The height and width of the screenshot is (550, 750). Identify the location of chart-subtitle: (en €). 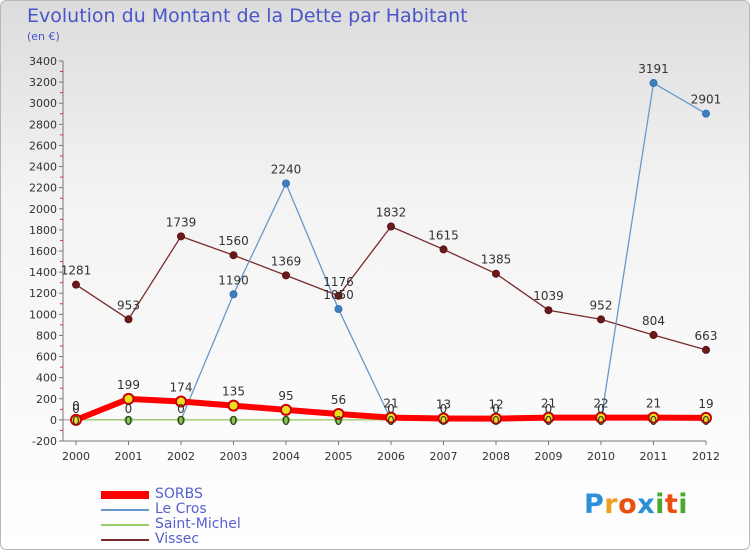
(43, 36).